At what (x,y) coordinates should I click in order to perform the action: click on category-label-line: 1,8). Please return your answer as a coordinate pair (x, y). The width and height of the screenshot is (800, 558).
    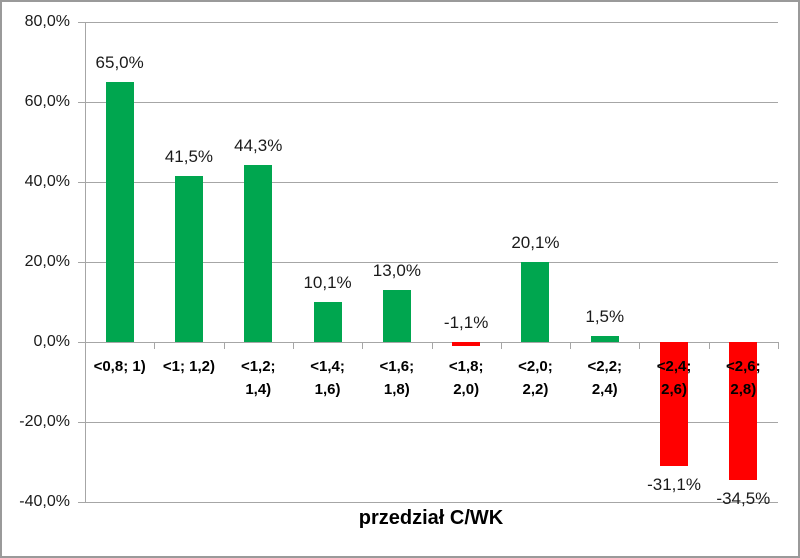
    Looking at the image, I should click on (396, 389).